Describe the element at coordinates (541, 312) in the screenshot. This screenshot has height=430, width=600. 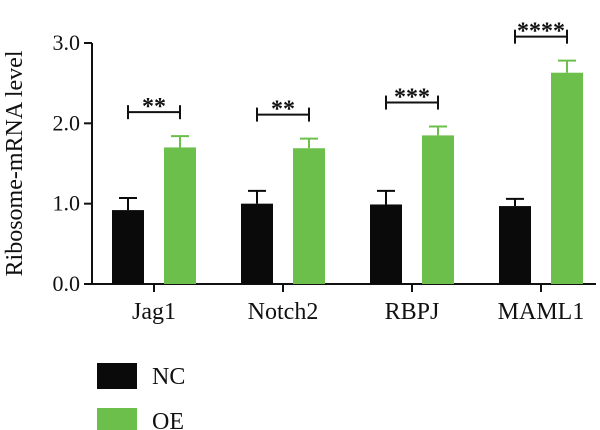
I see `x-tick-label: MAML1` at that location.